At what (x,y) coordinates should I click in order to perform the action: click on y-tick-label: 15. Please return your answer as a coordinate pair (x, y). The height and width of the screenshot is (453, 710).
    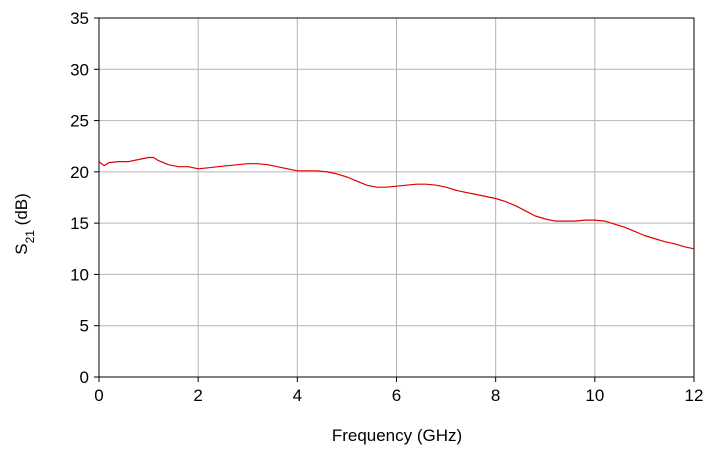
    Looking at the image, I should click on (79, 223).